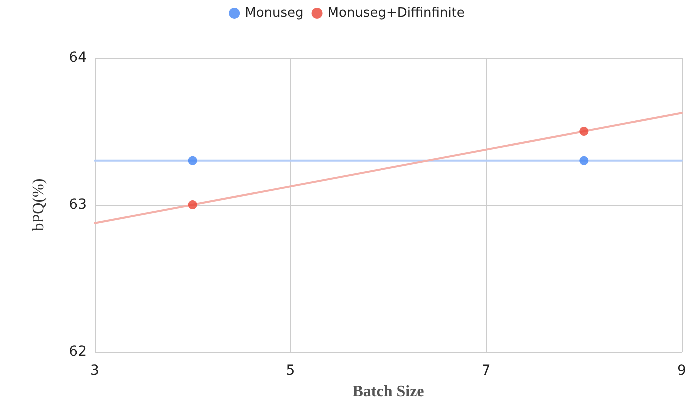 This screenshot has height=405, width=694. Describe the element at coordinates (291, 371) in the screenshot. I see `x-tick-label: 5` at that location.